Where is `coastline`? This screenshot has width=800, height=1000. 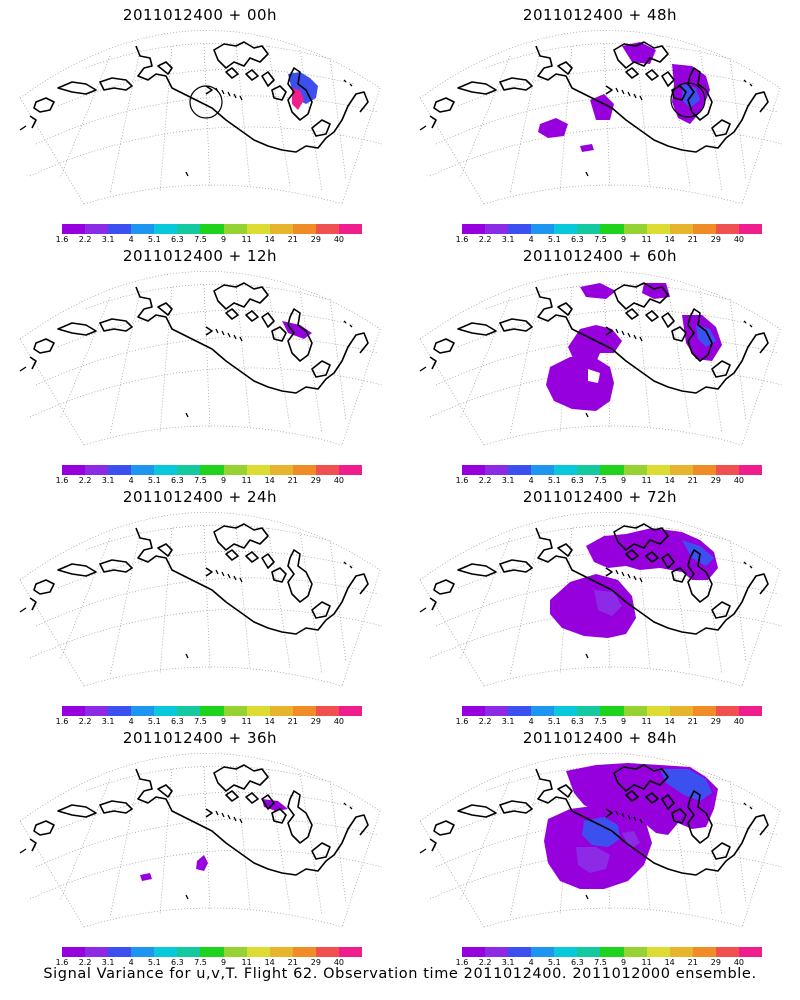 coastline is located at coordinates (594, 109).